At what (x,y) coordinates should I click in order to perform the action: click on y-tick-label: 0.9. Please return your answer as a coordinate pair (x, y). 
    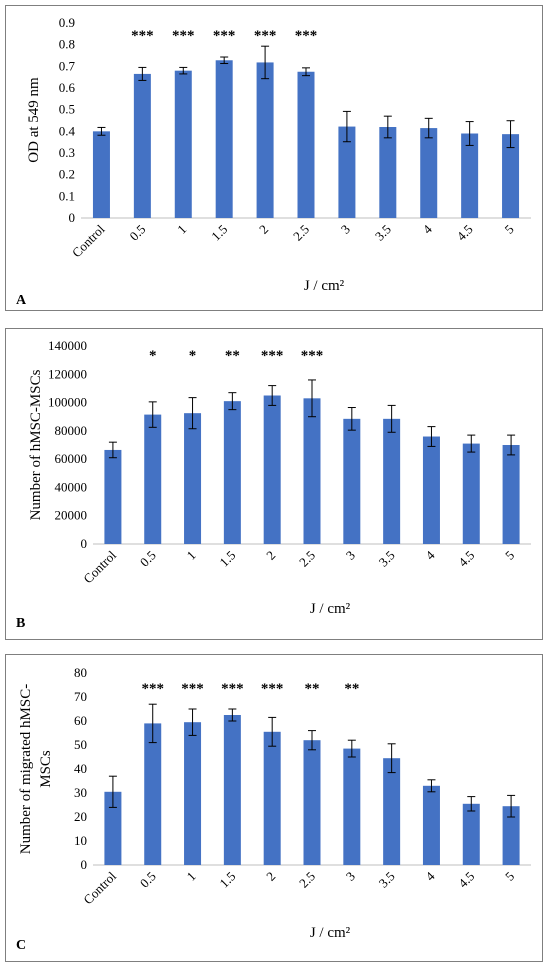
    Looking at the image, I should click on (67, 22).